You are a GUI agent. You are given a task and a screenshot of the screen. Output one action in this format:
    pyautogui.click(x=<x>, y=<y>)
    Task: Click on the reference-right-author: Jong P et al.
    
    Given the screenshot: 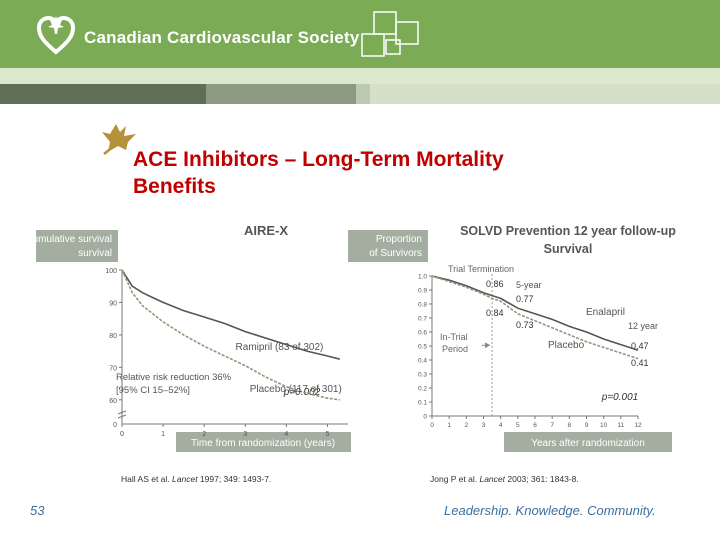 What is the action you would take?
    pyautogui.click(x=455, y=479)
    